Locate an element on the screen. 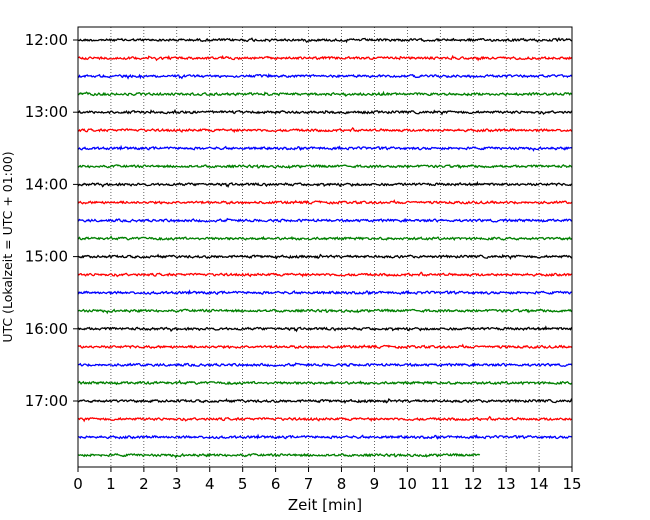 The height and width of the screenshot is (520, 650). x-tick-label: 4 is located at coordinates (210, 484).